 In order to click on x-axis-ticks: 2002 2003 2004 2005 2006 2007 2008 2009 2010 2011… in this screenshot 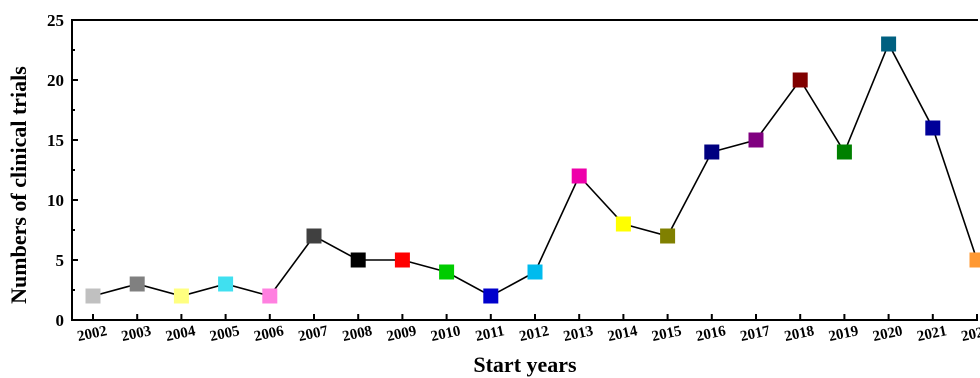, I will do `click(528, 329)`.